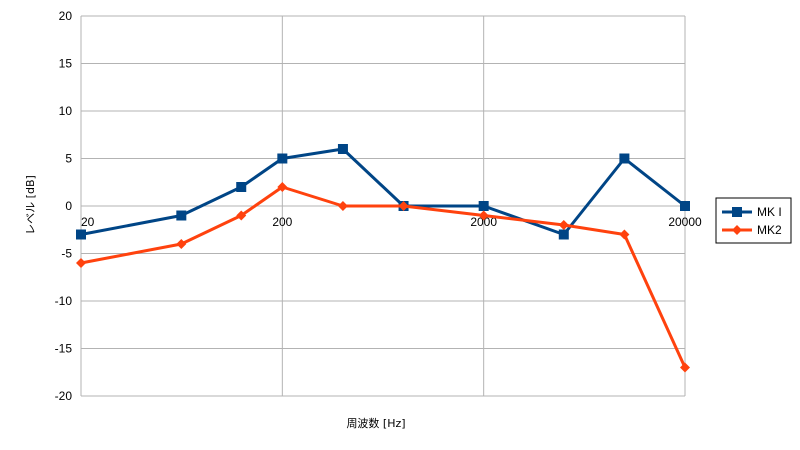  Describe the element at coordinates (483, 222) in the screenshot. I see `x-tick-label: 2000` at that location.